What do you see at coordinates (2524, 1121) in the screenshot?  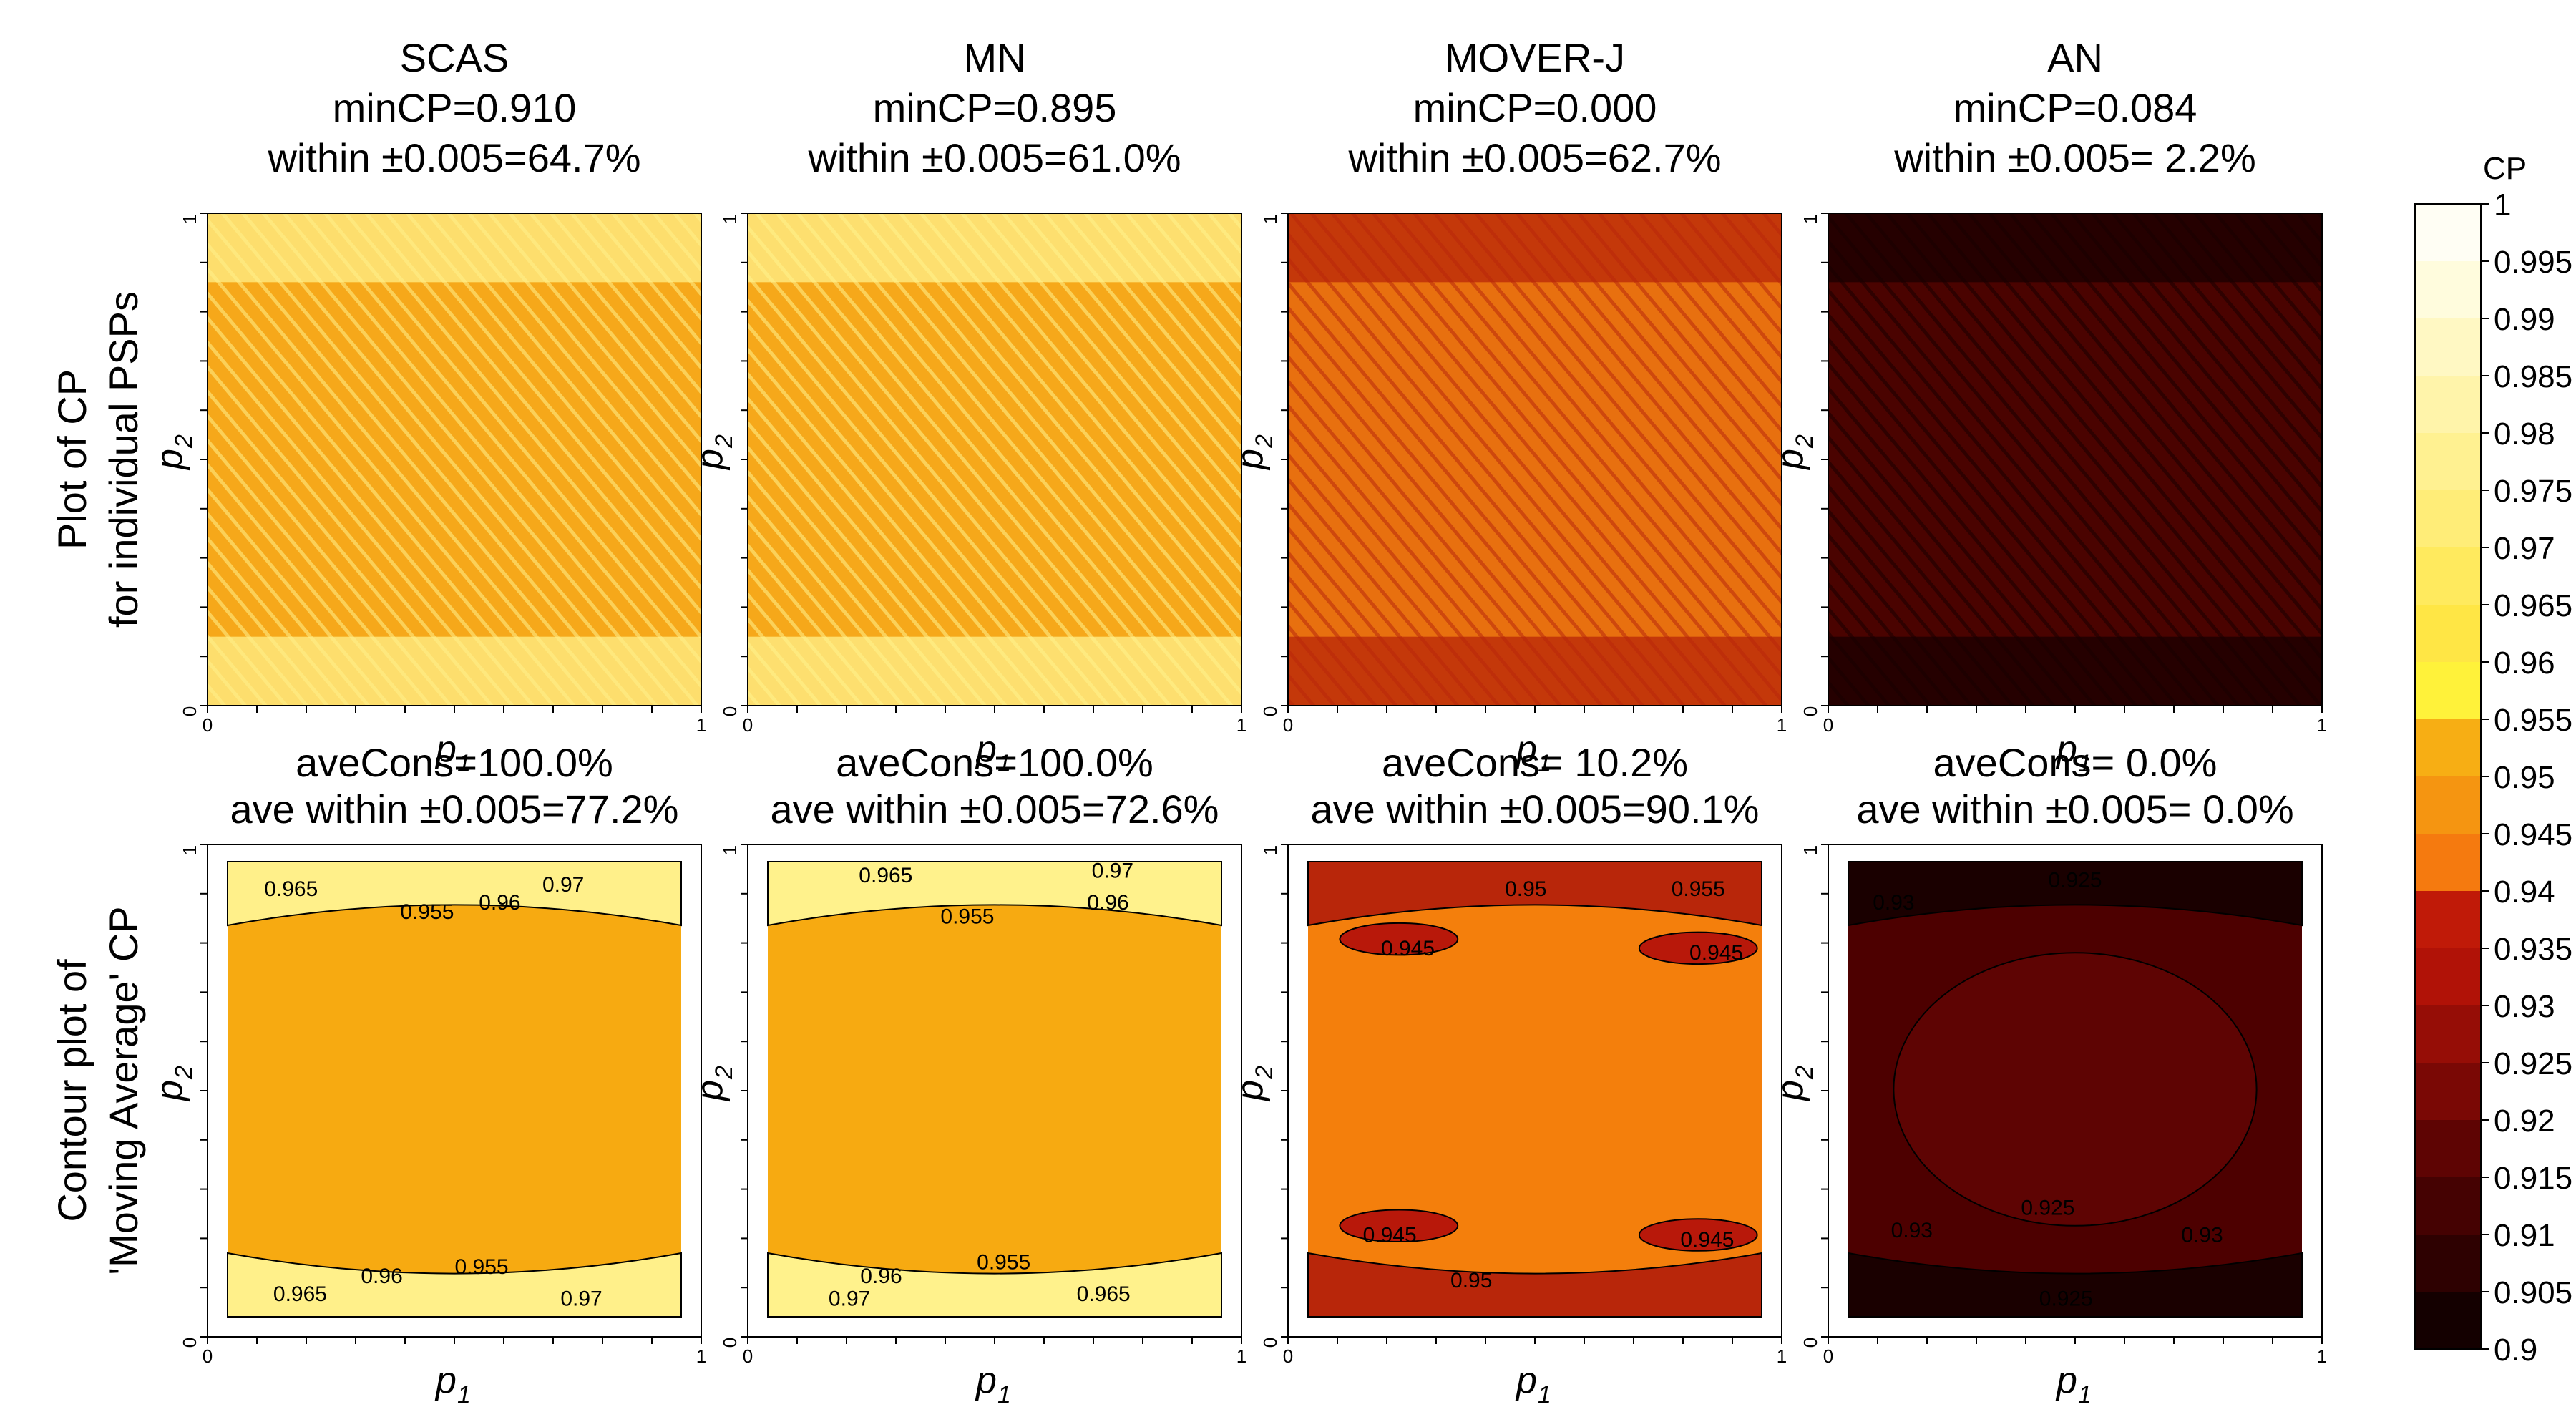 I see `colorbar-level: 0.92` at bounding box center [2524, 1121].